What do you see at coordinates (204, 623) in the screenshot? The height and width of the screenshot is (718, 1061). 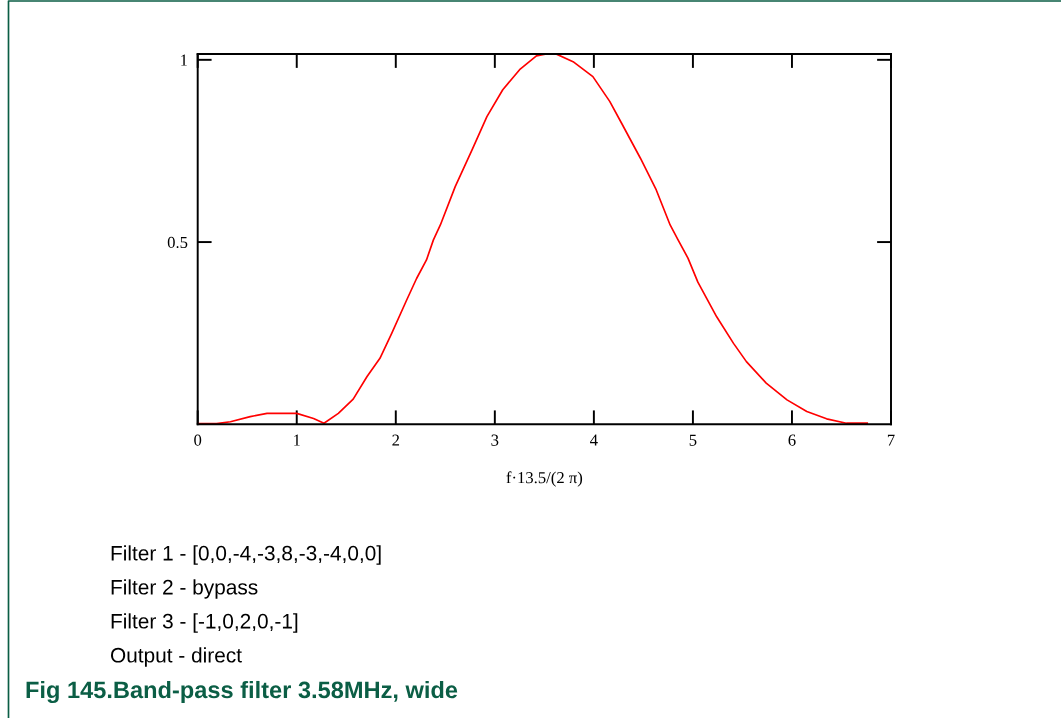 I see `text: Filter 3 - [-1,0,2,0,-1]` at bounding box center [204, 623].